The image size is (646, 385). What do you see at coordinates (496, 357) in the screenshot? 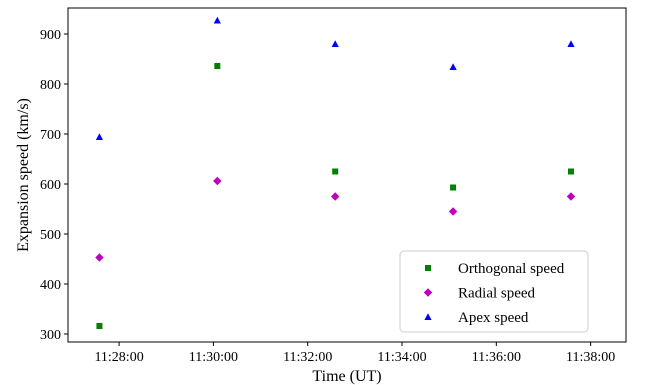
I see `x-tick-label: 11:36:00` at bounding box center [496, 357].